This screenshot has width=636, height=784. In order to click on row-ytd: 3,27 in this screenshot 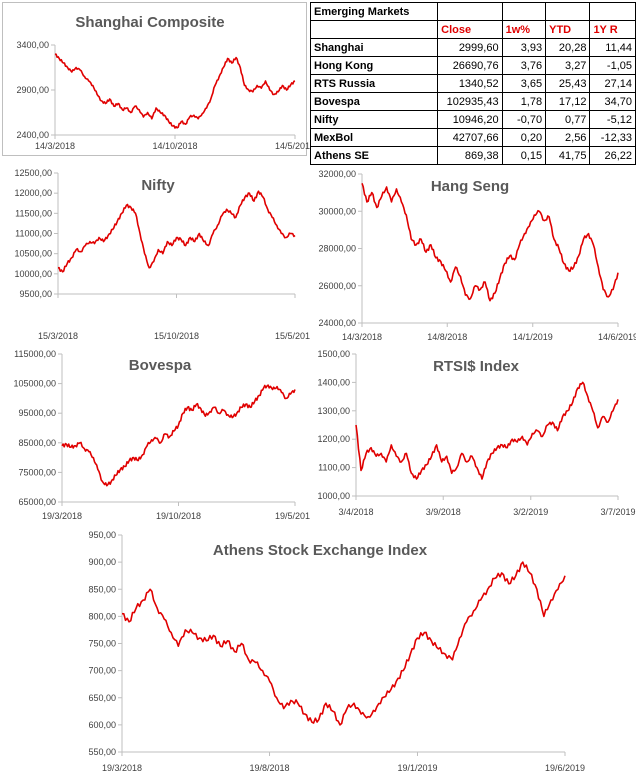, I will do `click(568, 65)`.